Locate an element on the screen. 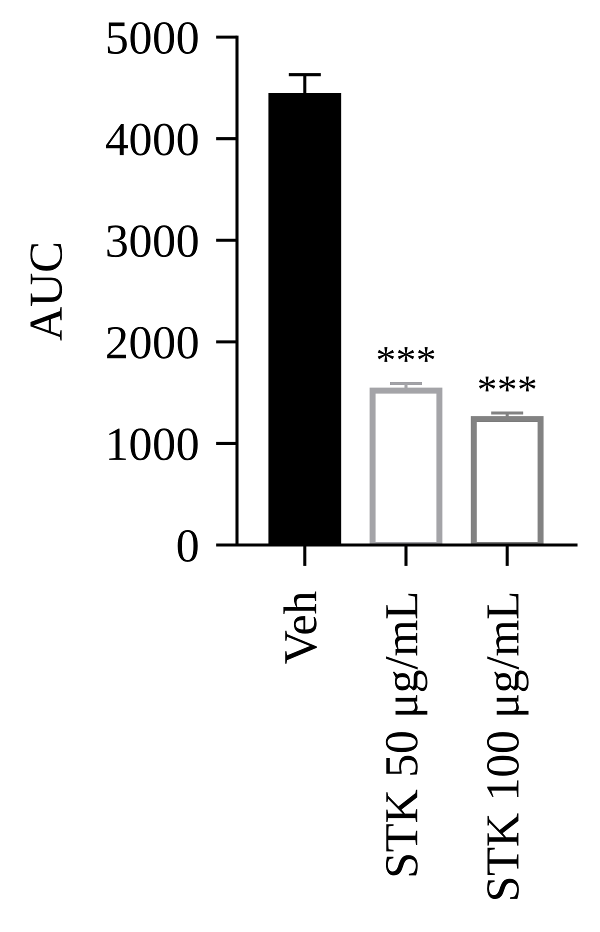 This screenshot has width=600, height=932. x-tick-label: Veh is located at coordinates (300, 627).